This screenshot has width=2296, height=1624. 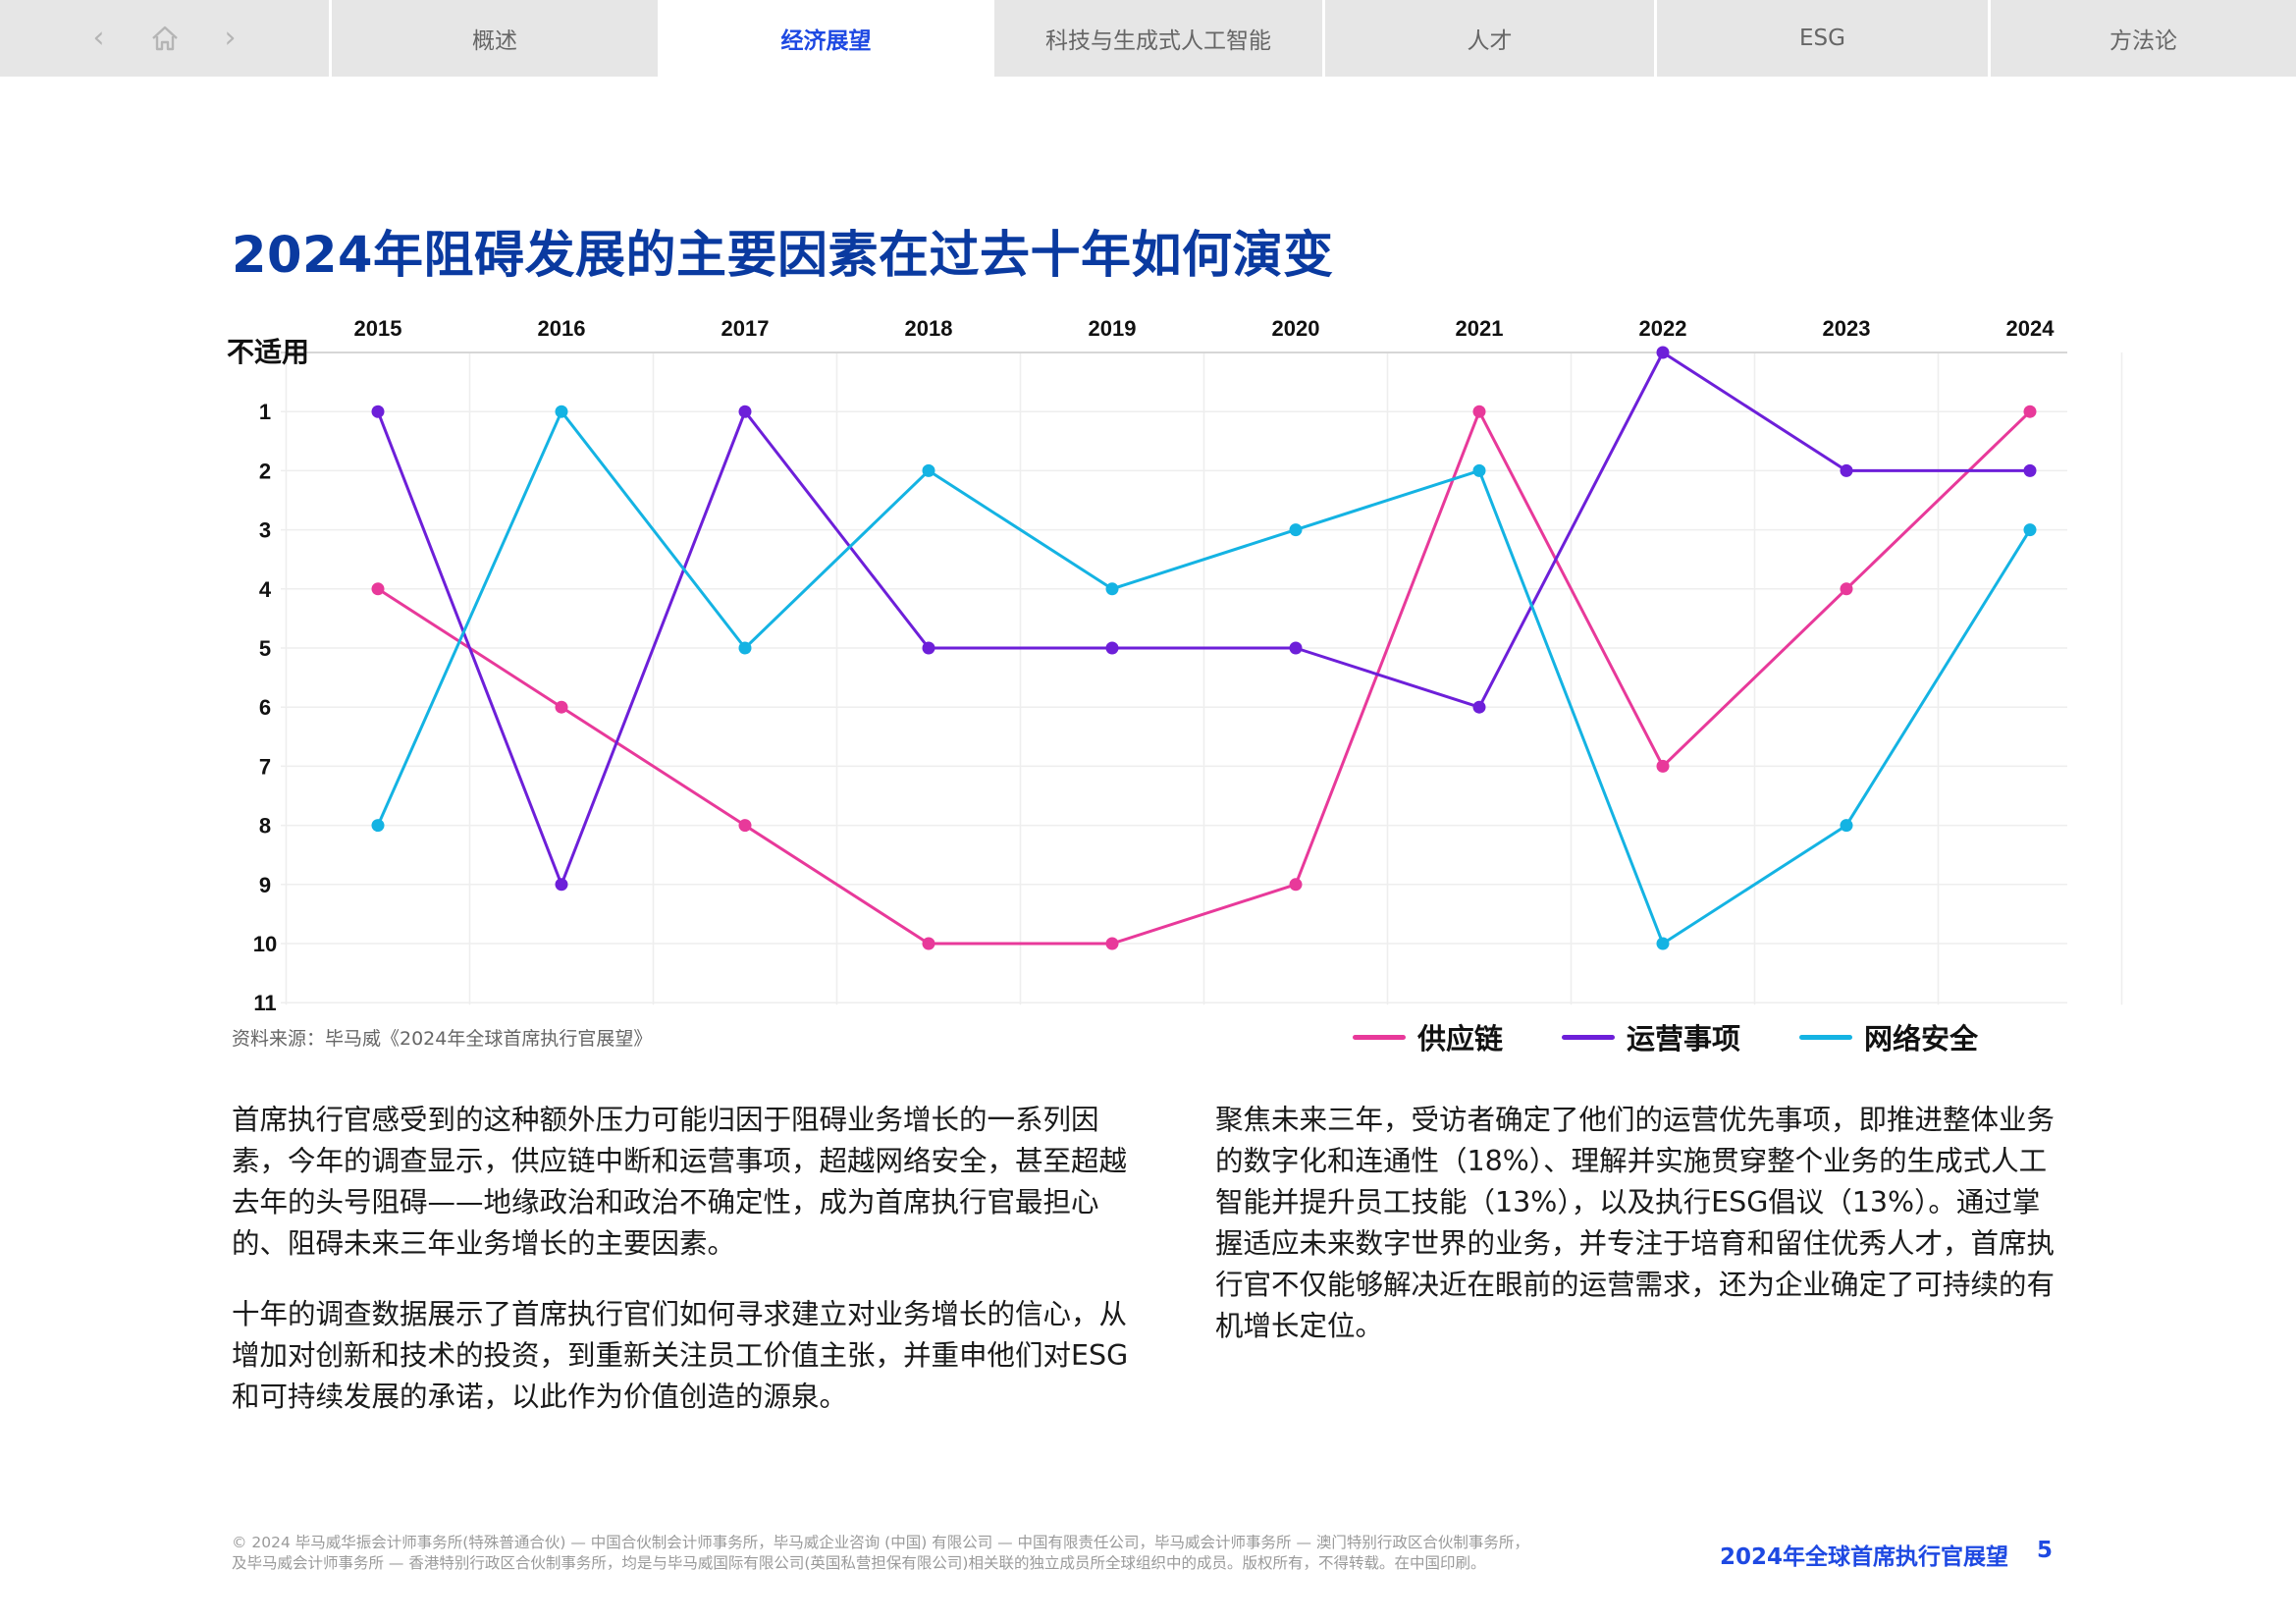 What do you see at coordinates (745, 328) in the screenshot?
I see `x-tick-label: 2017` at bounding box center [745, 328].